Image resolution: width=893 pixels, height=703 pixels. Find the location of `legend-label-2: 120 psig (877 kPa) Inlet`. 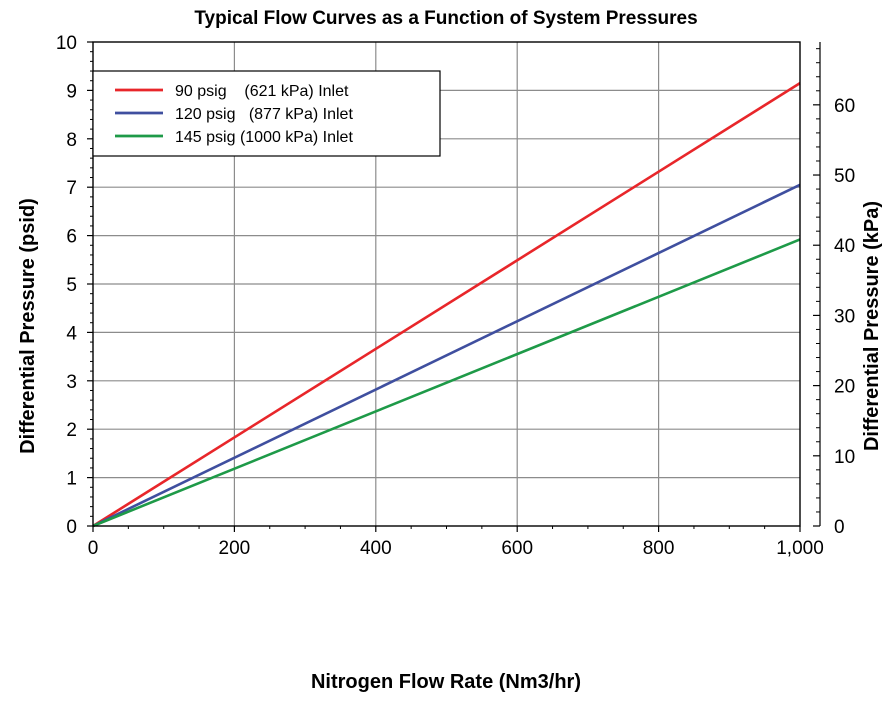

legend-label-2: 120 psig (877 kPa) Inlet is located at coordinates (264, 114).